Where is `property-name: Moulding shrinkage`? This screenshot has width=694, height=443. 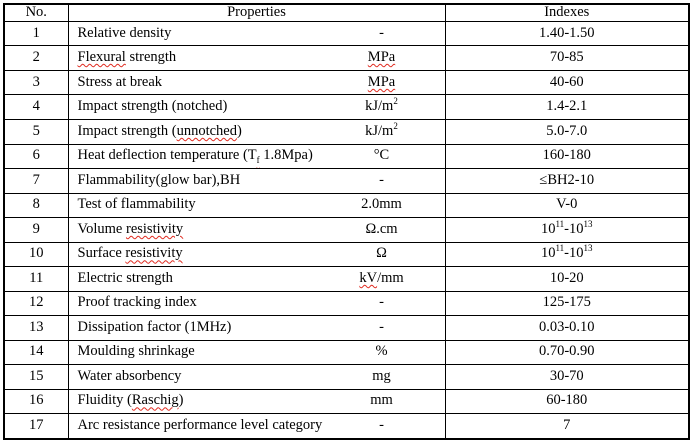 property-name: Moulding shrinkage is located at coordinates (132, 351).